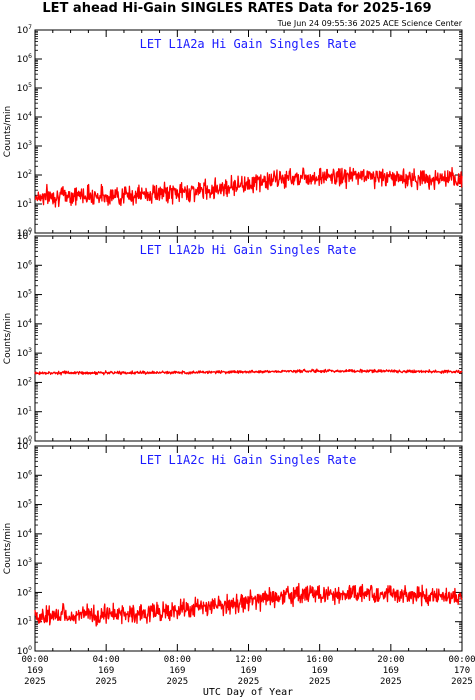 The height and width of the screenshot is (700, 475). Describe the element at coordinates (248, 250) in the screenshot. I see `panel-title: LET L1A2b Hi Gain Singles Rate` at that location.